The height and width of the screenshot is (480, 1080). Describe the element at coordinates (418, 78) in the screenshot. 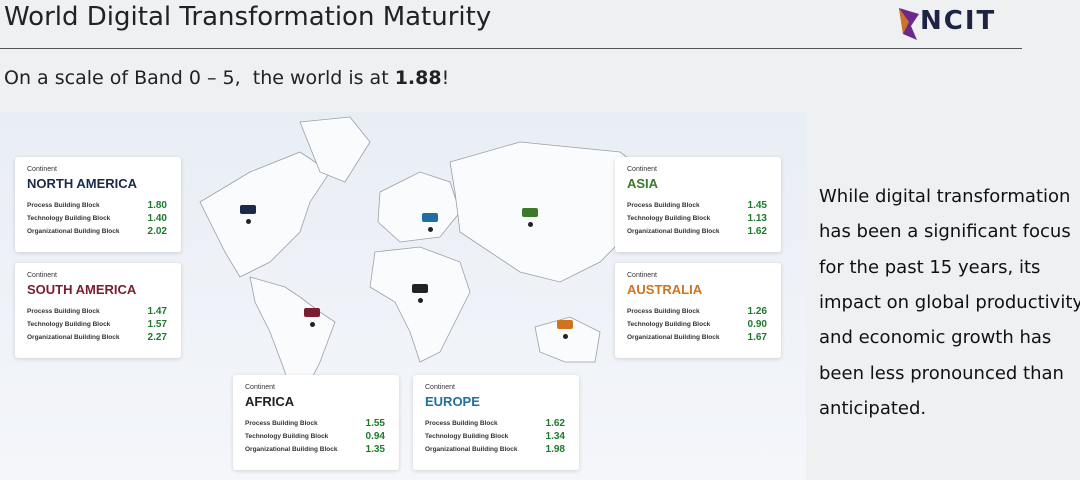

I see `score: 1.88` at that location.